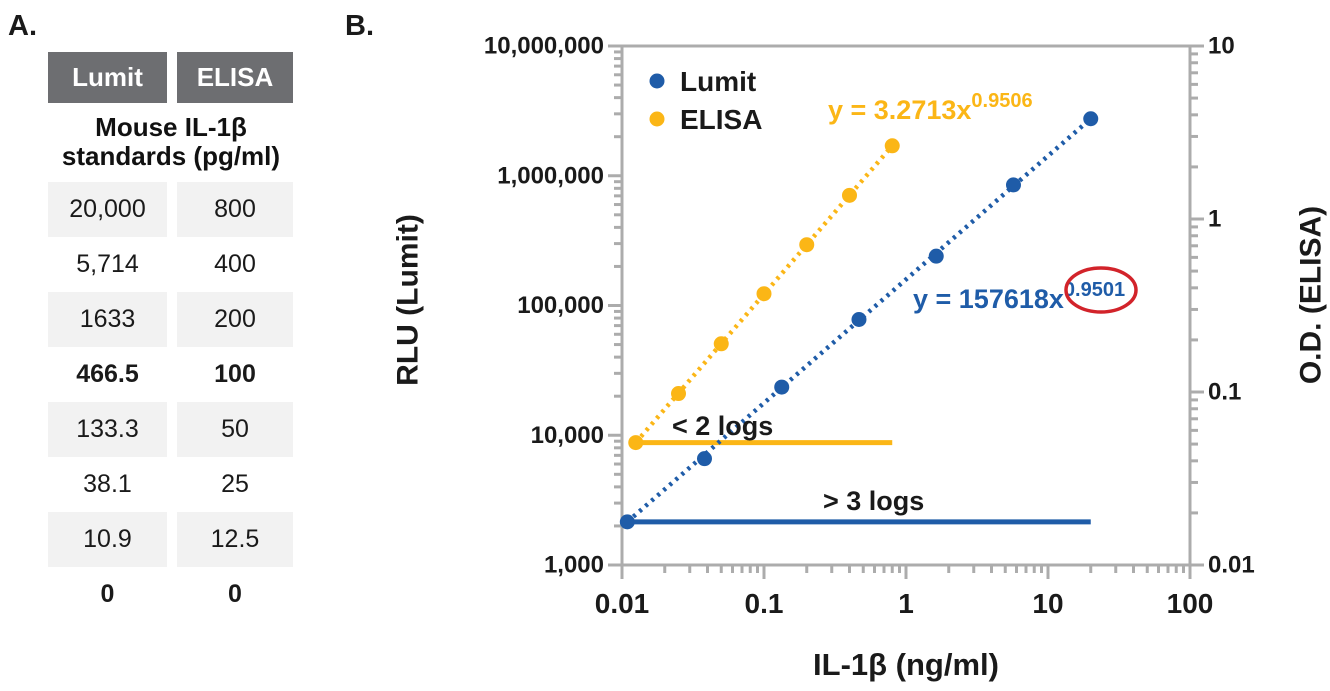 The image size is (1330, 691). What do you see at coordinates (107, 374) in the screenshot?
I see `table-cell: 466.5` at bounding box center [107, 374].